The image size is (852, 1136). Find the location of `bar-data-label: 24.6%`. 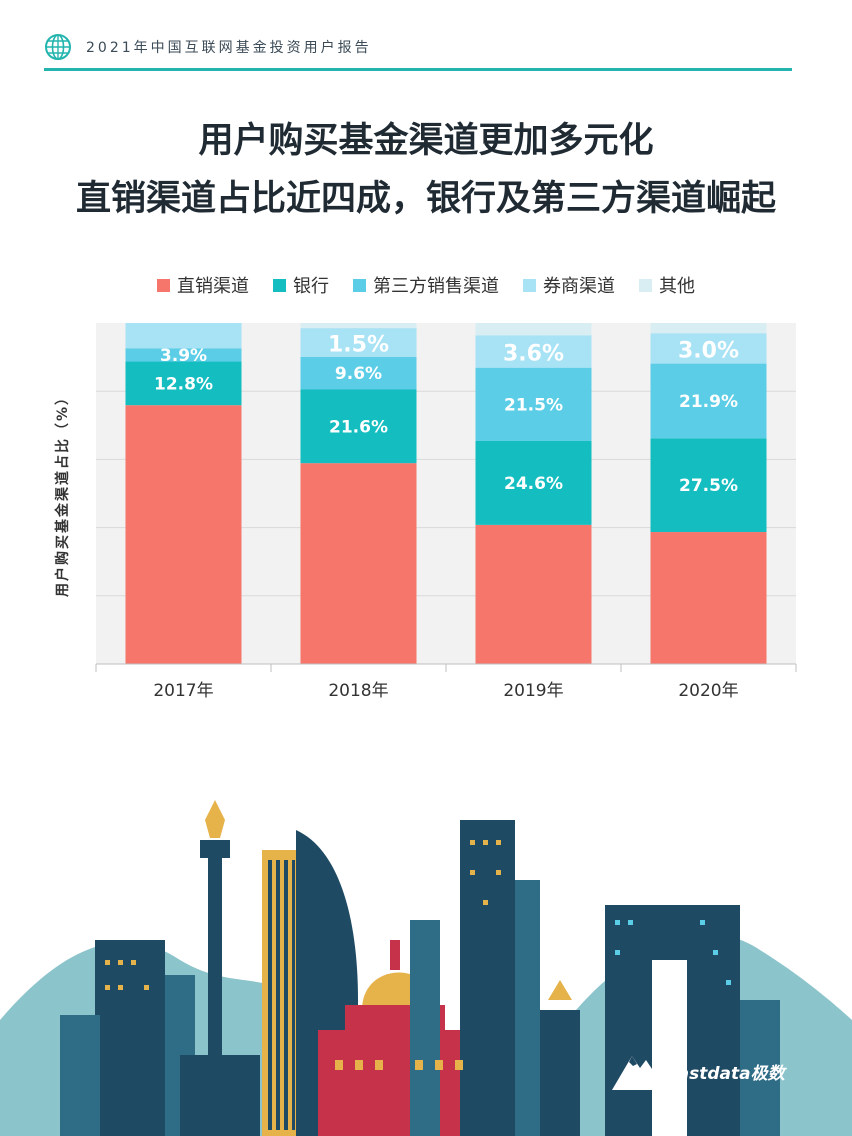

bar-data-label: 24.6% is located at coordinates (533, 484).